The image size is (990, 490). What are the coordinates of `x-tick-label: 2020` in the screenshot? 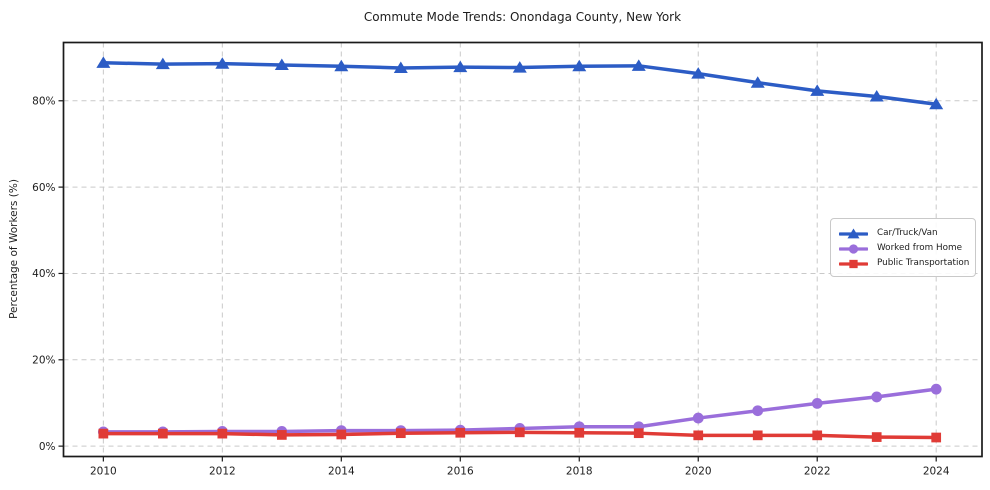 It's located at (698, 472).